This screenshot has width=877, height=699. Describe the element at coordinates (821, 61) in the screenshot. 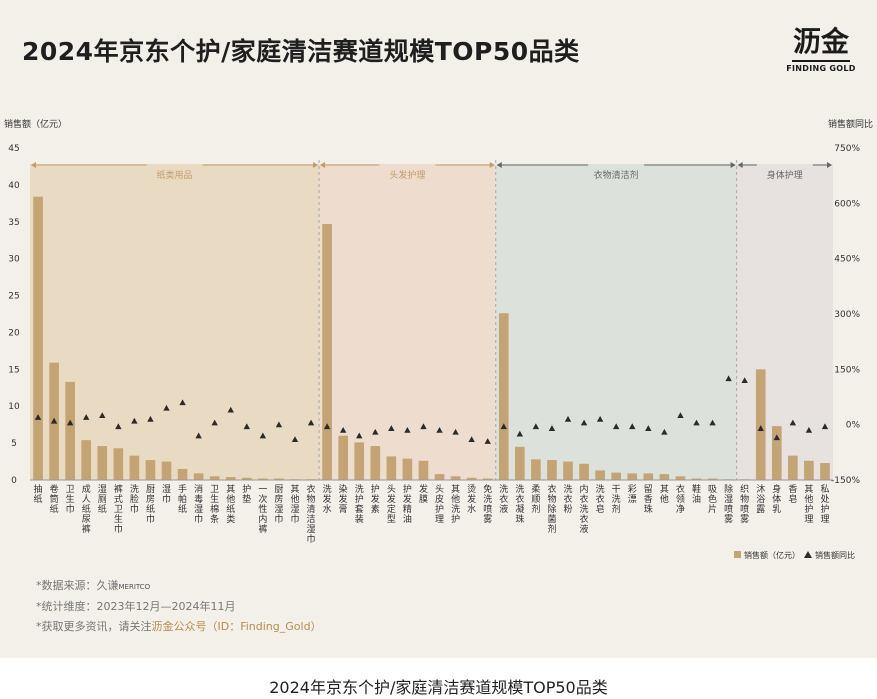

I see `logo-divider` at that location.